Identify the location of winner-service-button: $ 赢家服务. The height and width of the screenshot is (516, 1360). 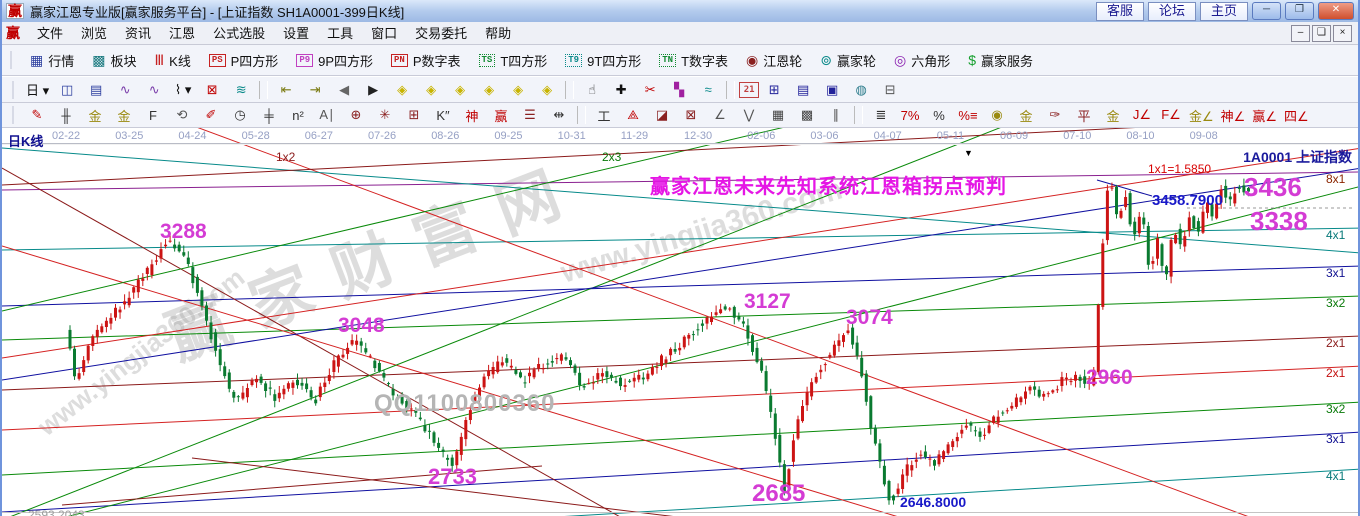
(1000, 60).